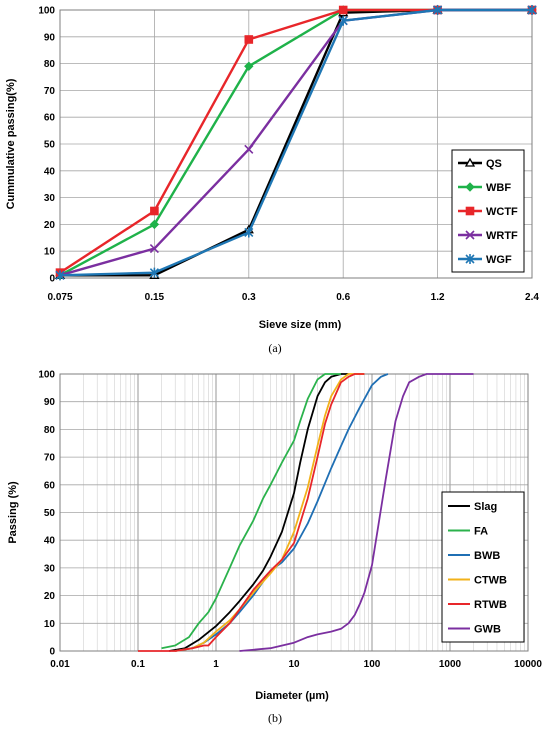  What do you see at coordinates (498, 188) in the screenshot?
I see `legend-label-wbf: WBF` at bounding box center [498, 188].